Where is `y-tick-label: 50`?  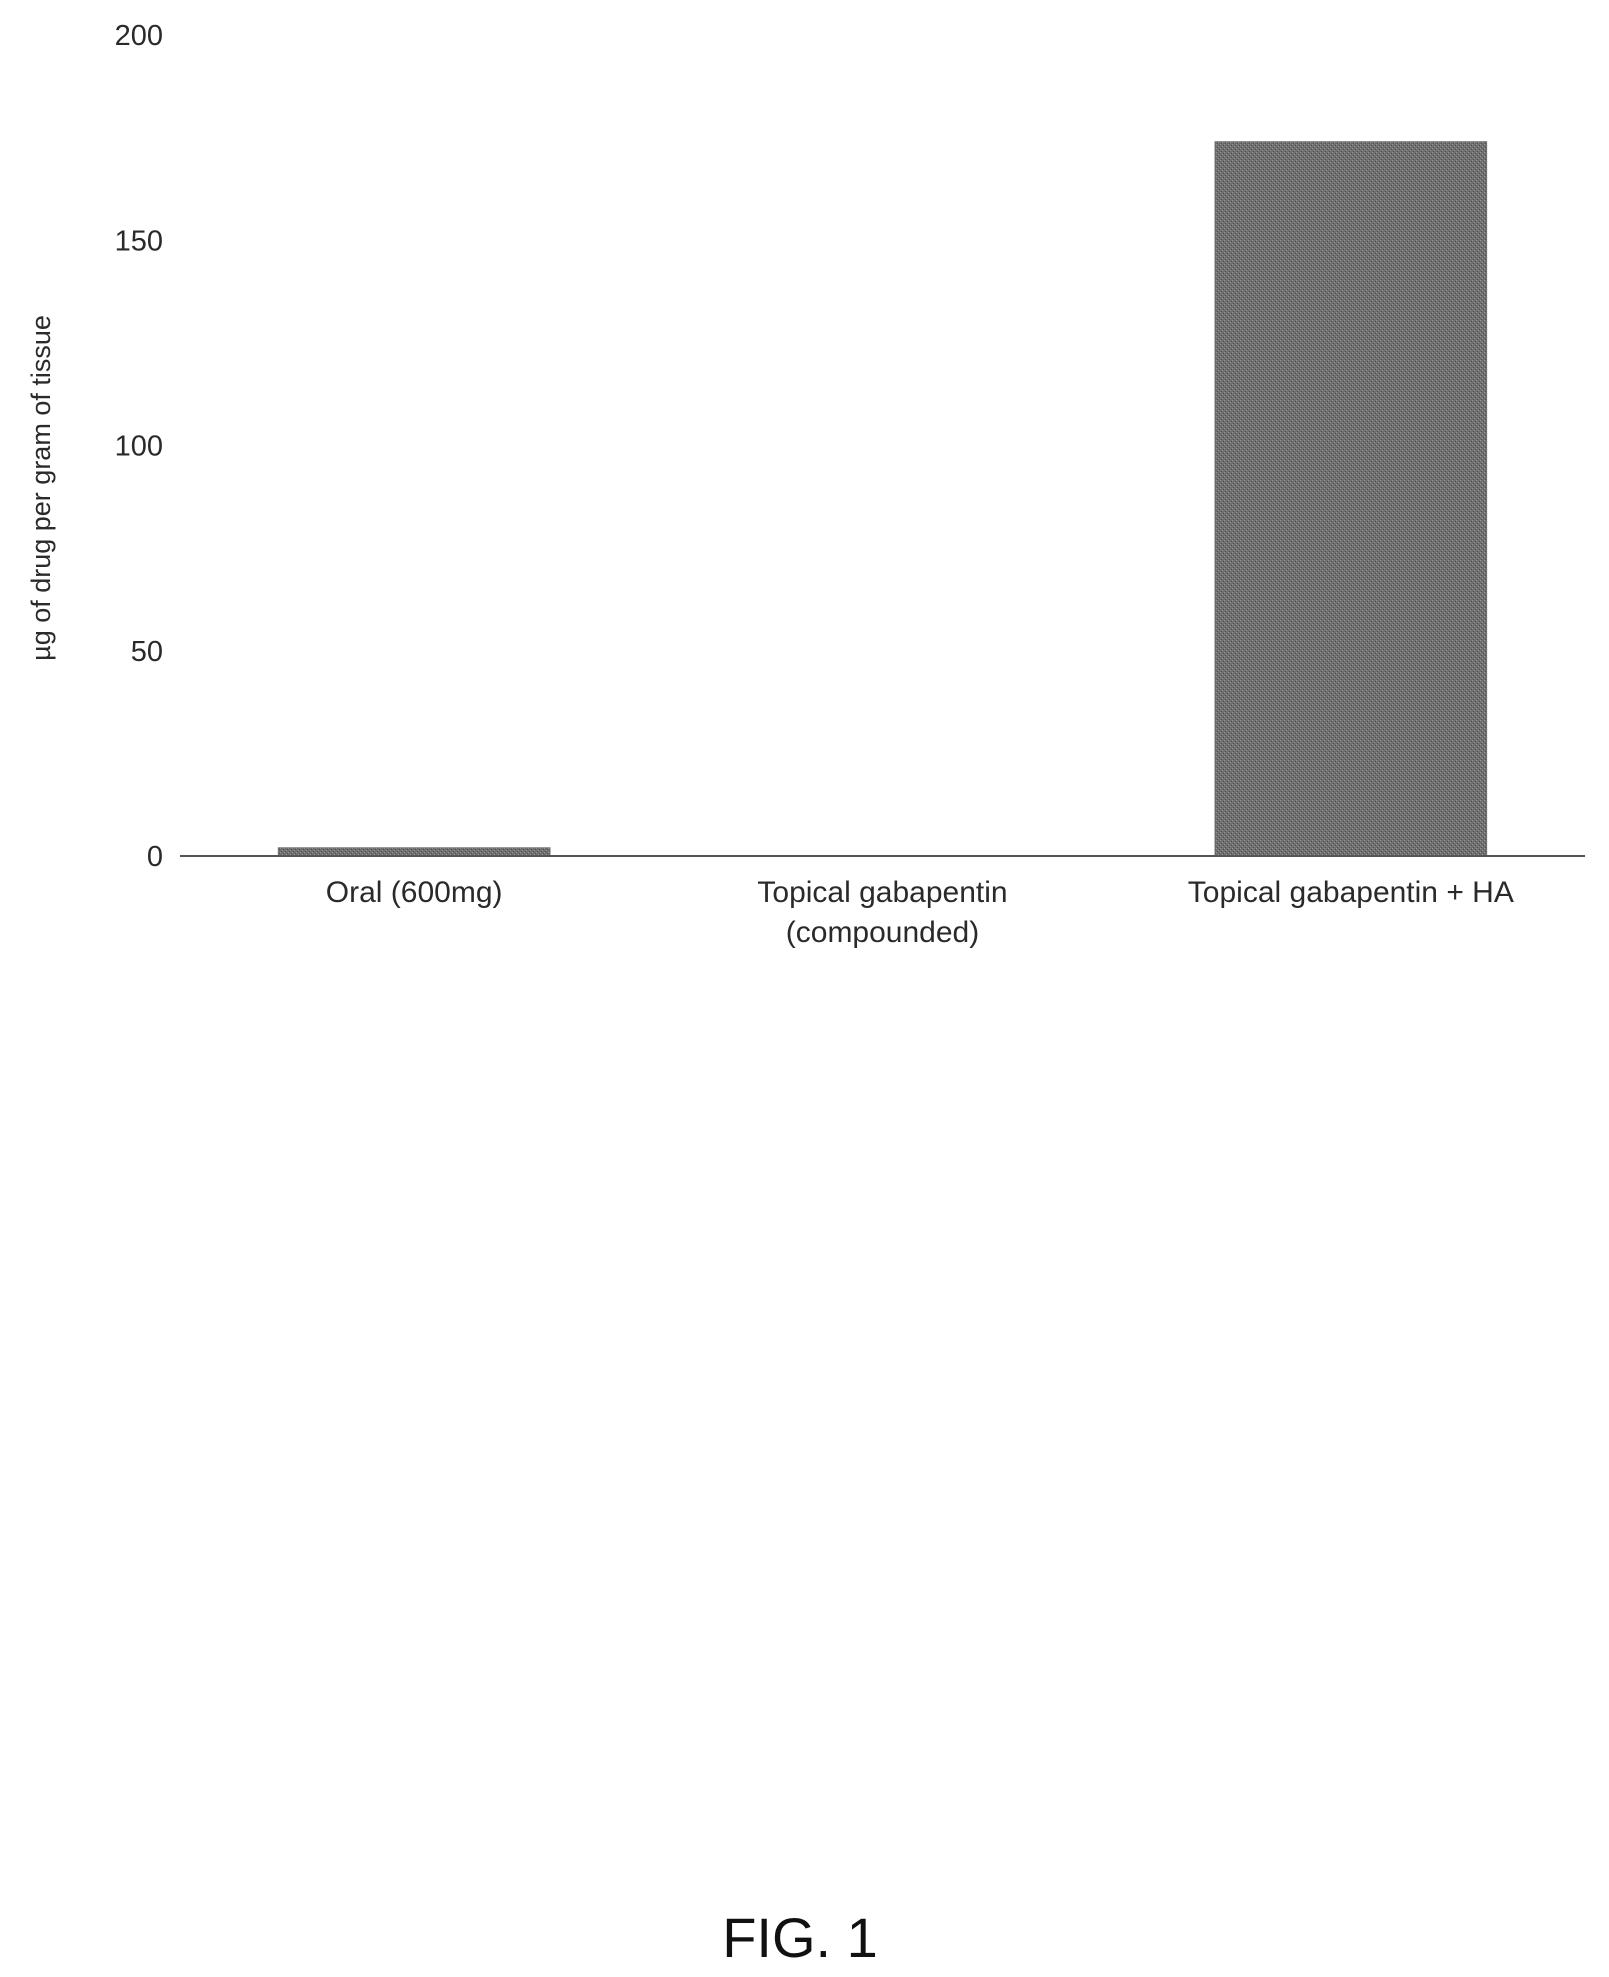 y-tick-label: 50 is located at coordinates (147, 652).